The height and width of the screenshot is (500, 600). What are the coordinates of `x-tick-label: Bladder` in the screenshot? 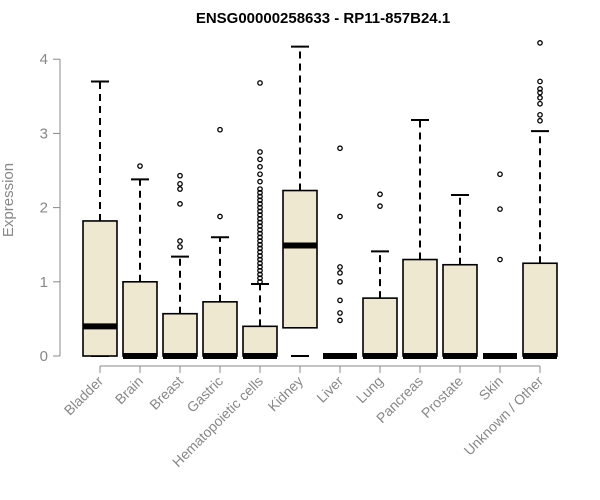 It's located at (84, 396).